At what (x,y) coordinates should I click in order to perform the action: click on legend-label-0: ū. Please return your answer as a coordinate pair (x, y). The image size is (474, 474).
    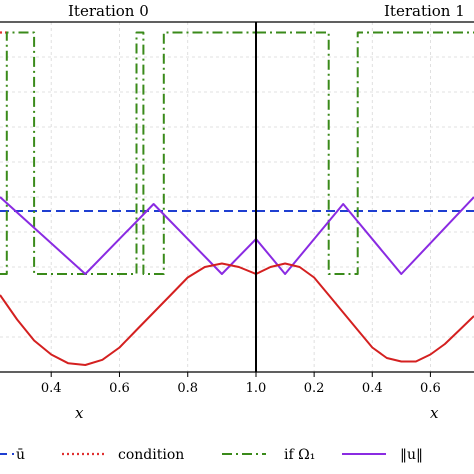
    Looking at the image, I should click on (20, 455).